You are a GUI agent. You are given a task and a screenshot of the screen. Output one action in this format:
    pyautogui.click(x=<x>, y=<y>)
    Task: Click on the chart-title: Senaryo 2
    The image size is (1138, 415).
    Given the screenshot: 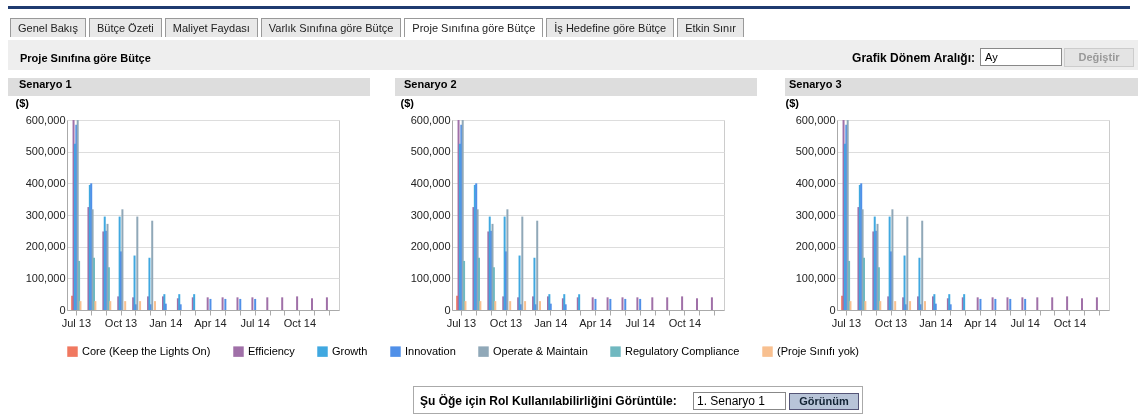 What is the action you would take?
    pyautogui.click(x=430, y=84)
    